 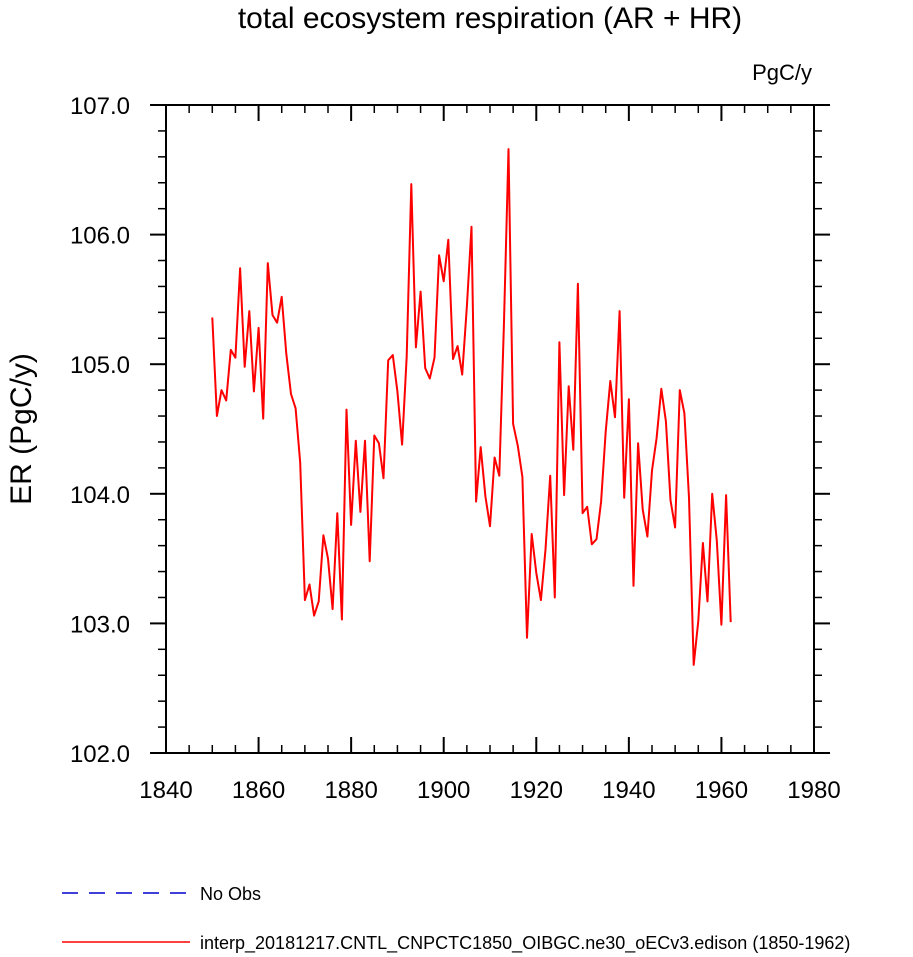 I want to click on units-label: PgC/y, so click(x=782, y=72).